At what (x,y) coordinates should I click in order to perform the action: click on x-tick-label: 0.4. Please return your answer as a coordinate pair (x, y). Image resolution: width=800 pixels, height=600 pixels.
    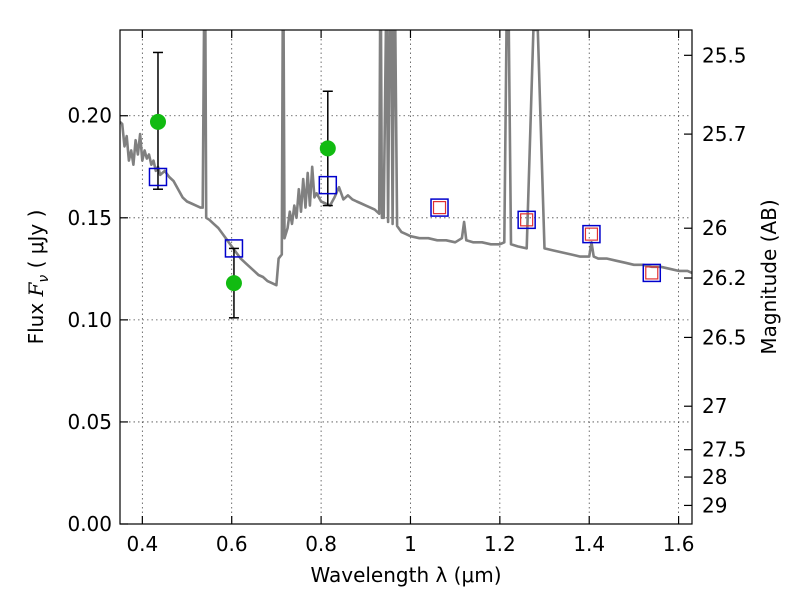
    Looking at the image, I should click on (142, 544).